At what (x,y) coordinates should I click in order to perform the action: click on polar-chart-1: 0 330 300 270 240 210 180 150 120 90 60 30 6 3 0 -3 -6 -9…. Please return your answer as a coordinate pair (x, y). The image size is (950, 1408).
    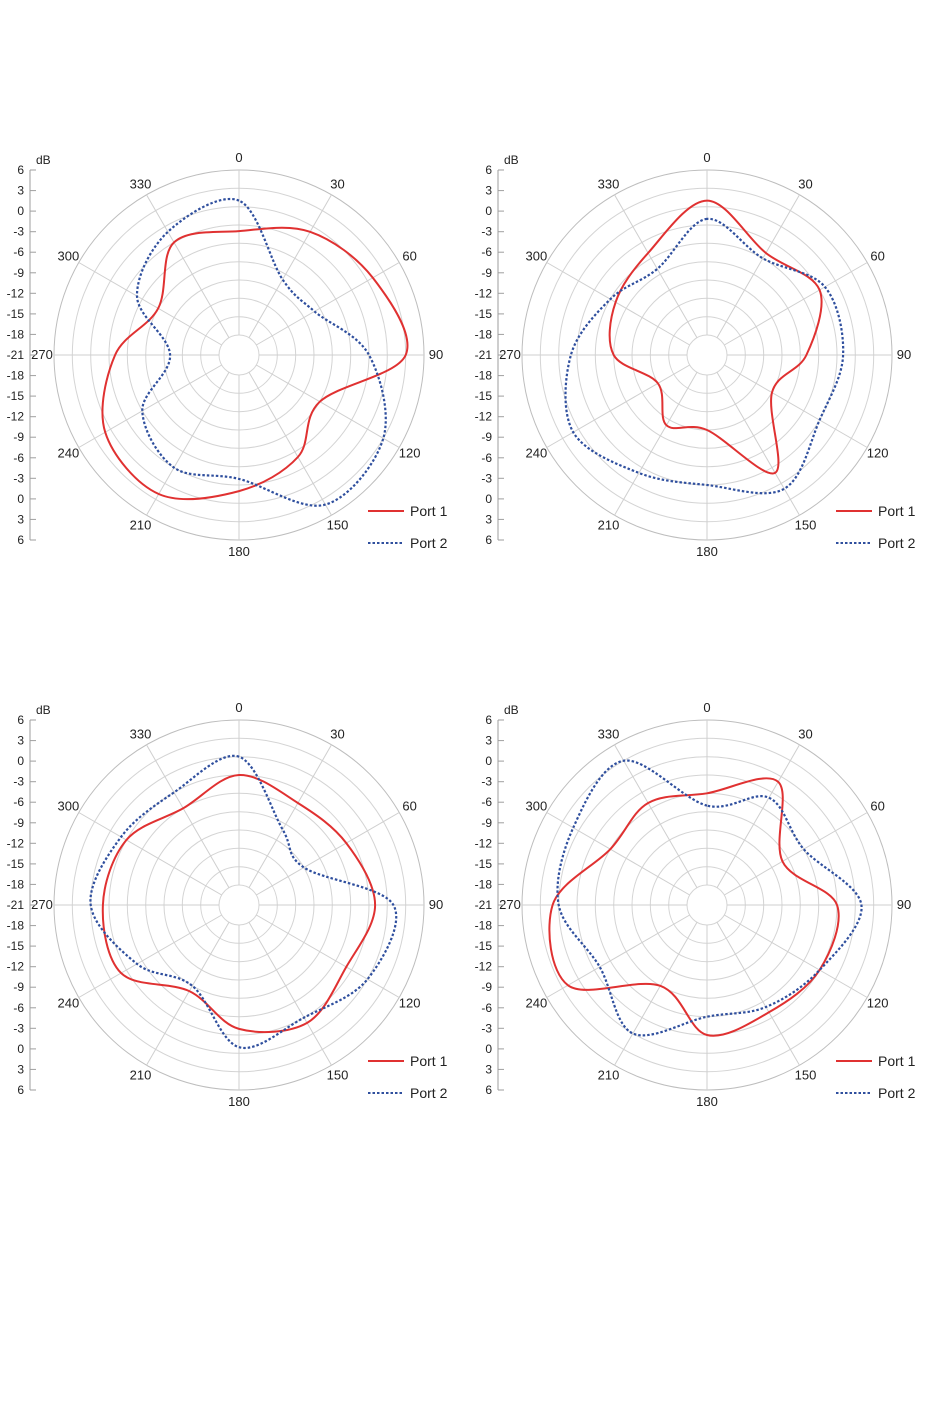
    Looking at the image, I should click on (237, 360).